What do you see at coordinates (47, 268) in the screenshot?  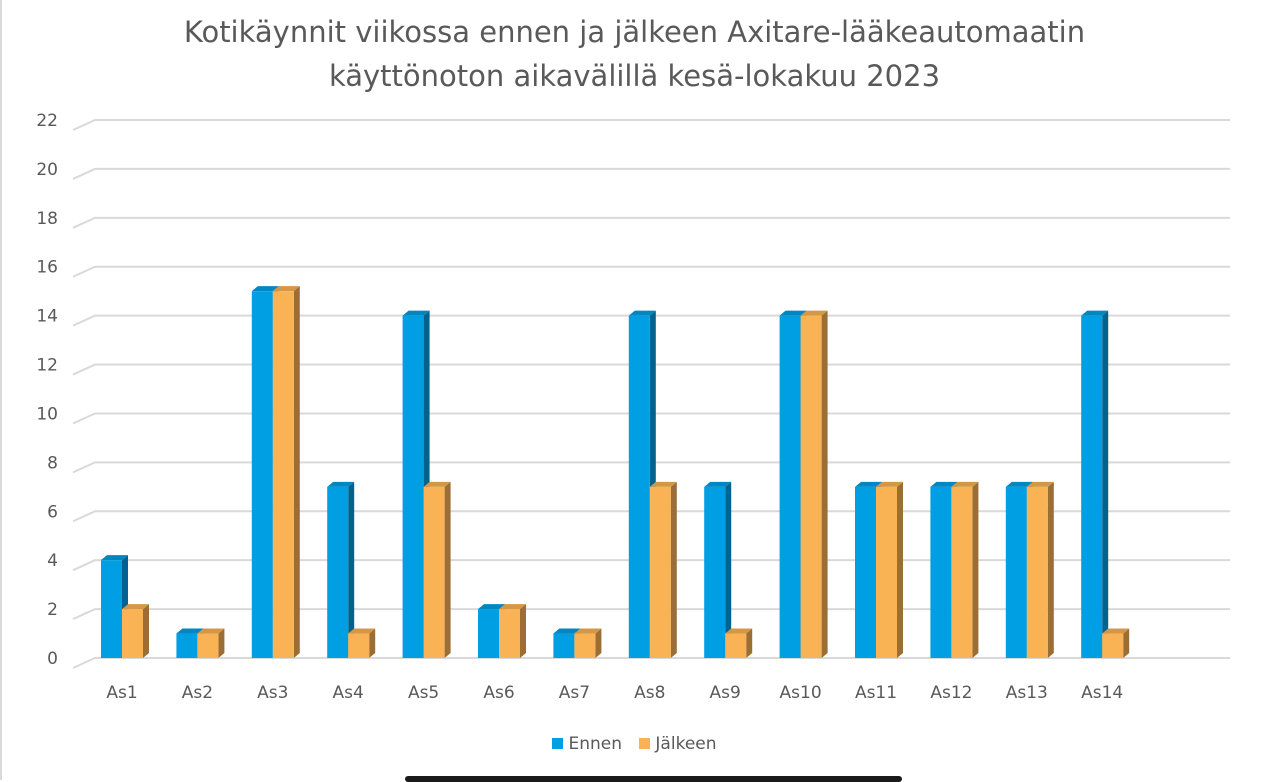 I see `y-tick-label-16: 16` at bounding box center [47, 268].